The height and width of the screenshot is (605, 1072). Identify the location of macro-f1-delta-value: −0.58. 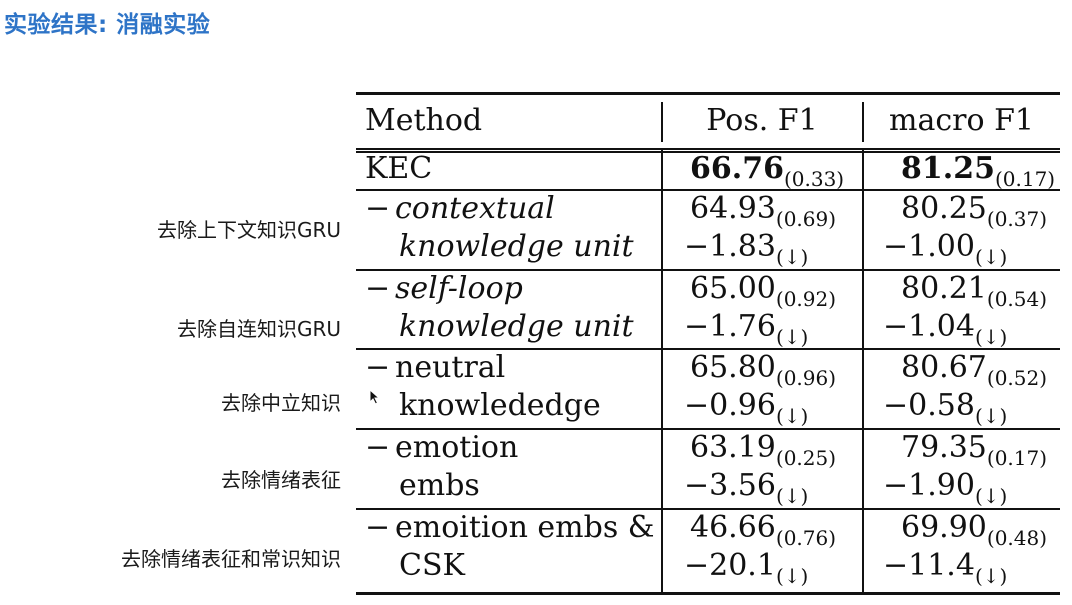
(929, 405).